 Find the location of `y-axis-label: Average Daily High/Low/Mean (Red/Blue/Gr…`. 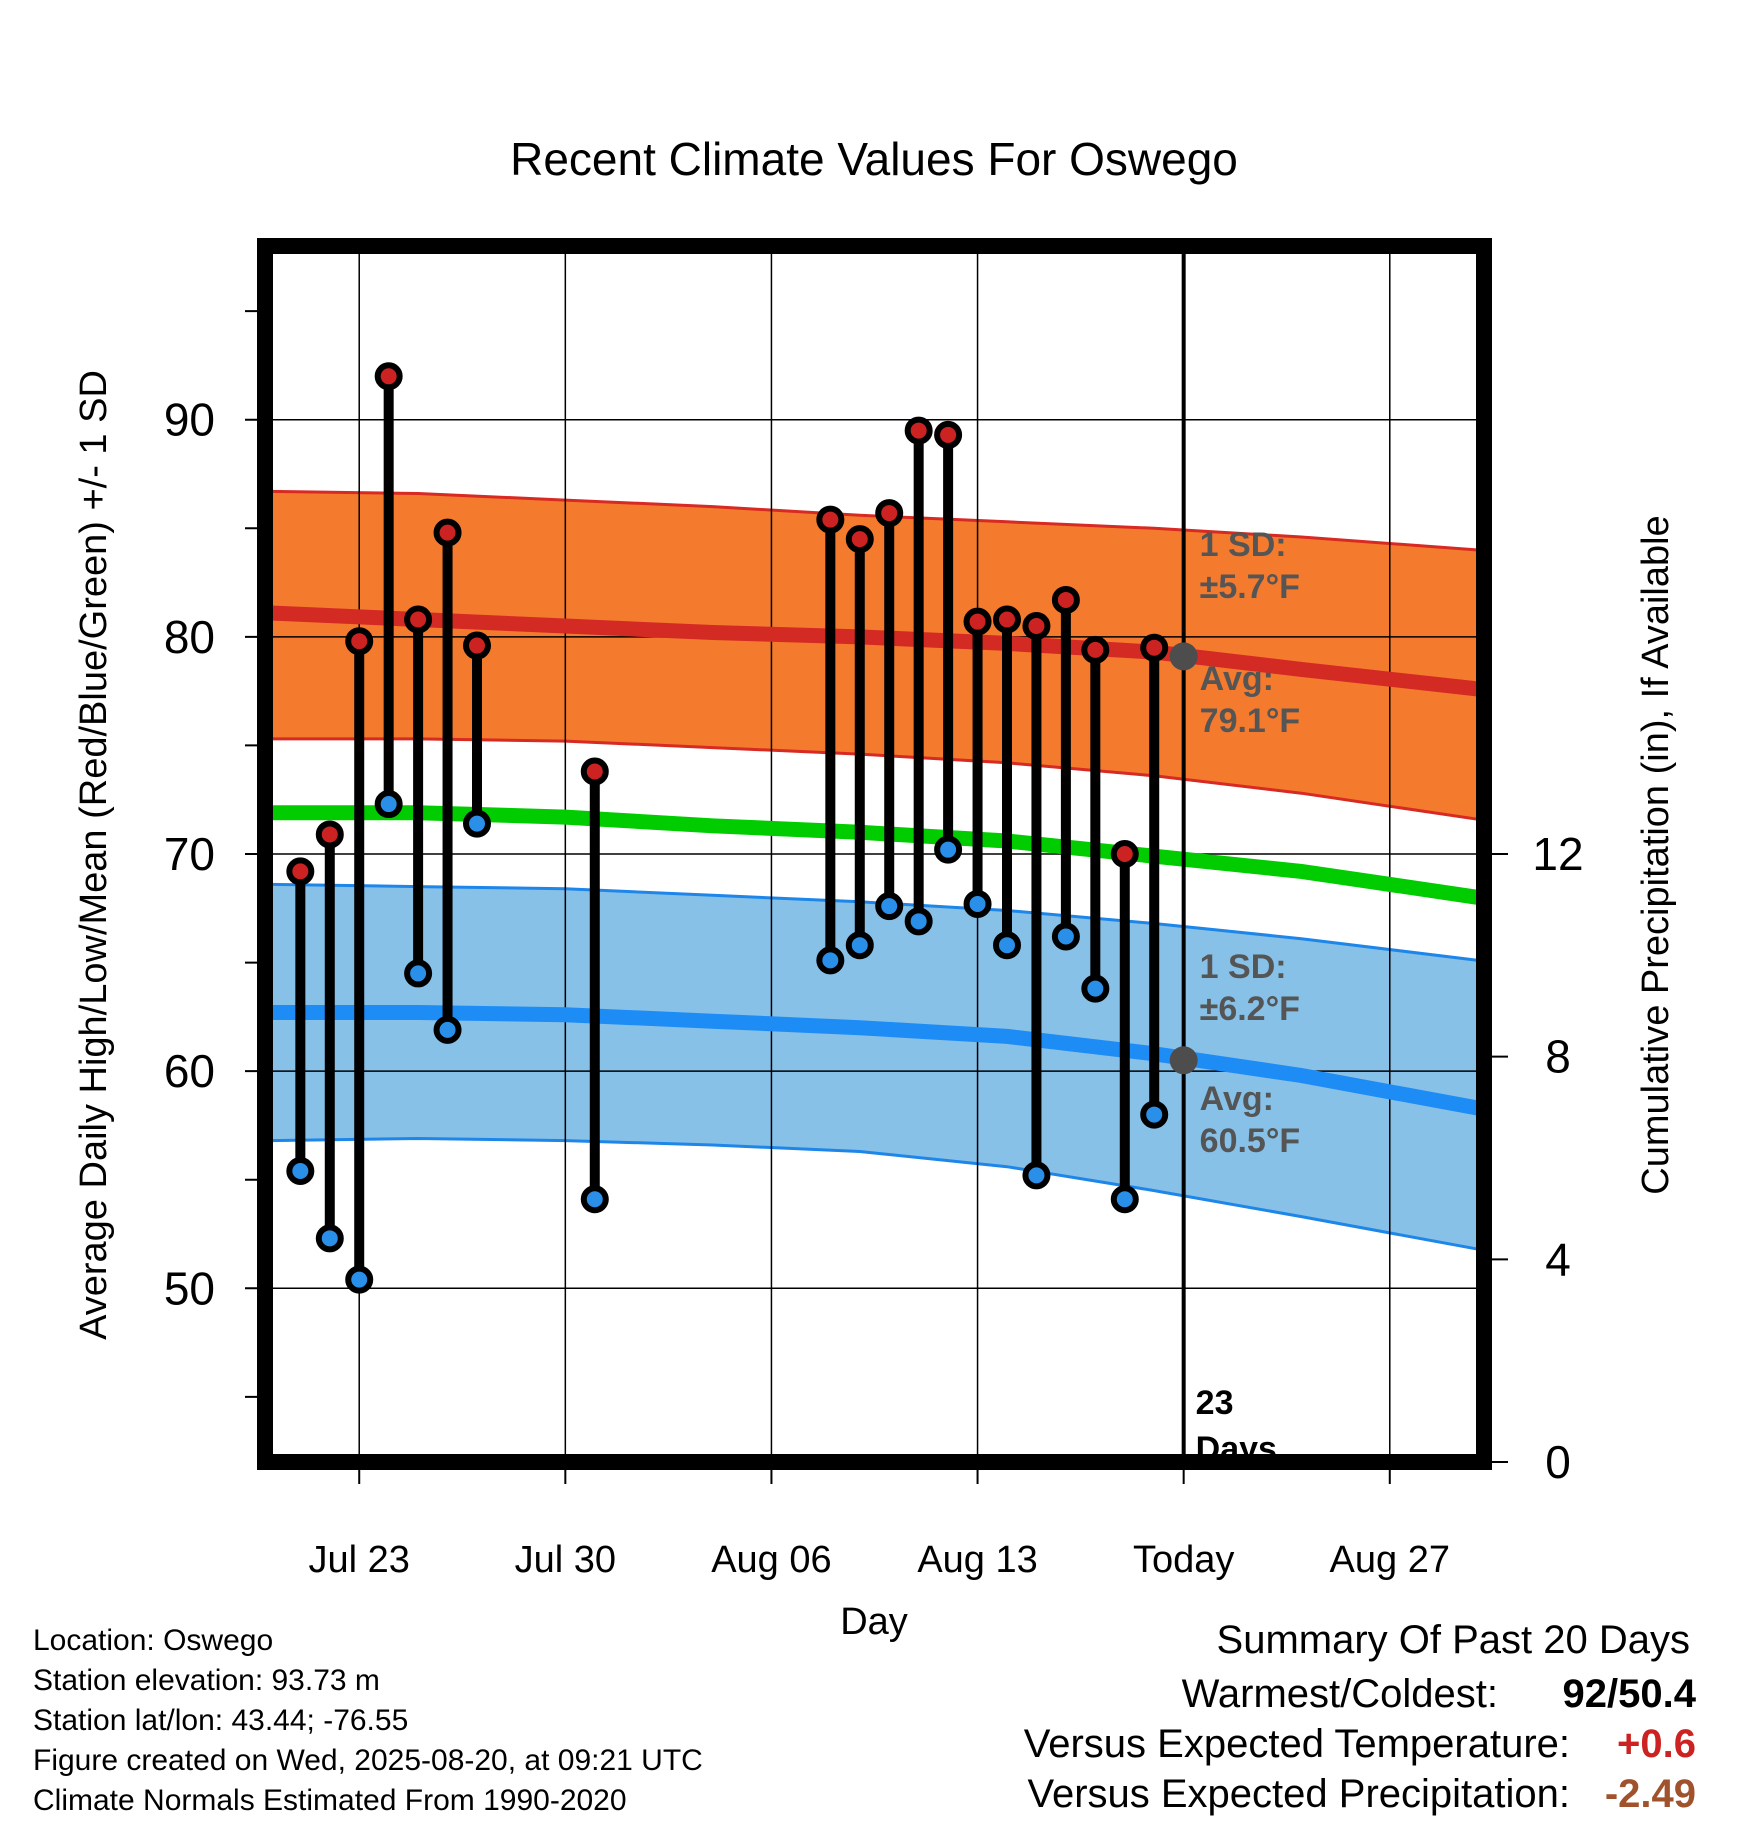

y-axis-label: Average Daily High/Low/Mean (Red/Blue/Gr… is located at coordinates (94, 855).